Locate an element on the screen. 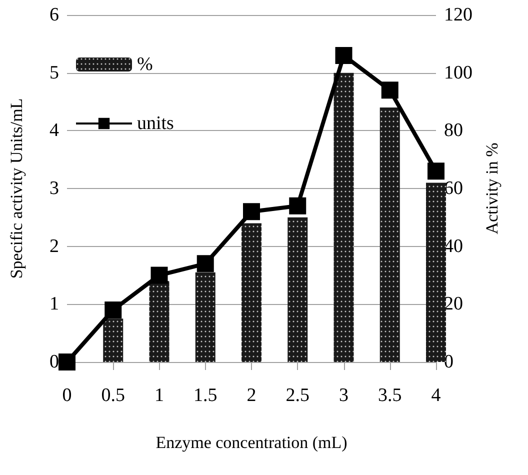  y2-tick-label: 20 is located at coordinates (453, 304).